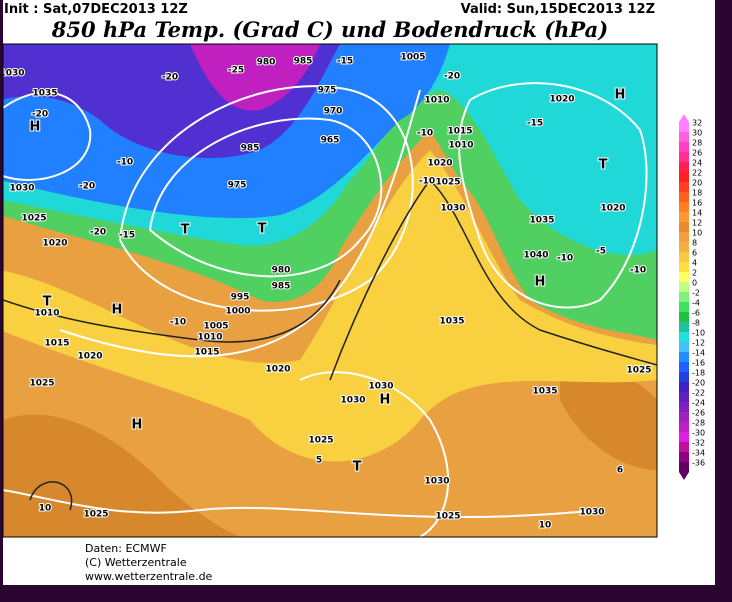  Describe the element at coordinates (601, 252) in the screenshot. I see `contour-label: -5` at that location.